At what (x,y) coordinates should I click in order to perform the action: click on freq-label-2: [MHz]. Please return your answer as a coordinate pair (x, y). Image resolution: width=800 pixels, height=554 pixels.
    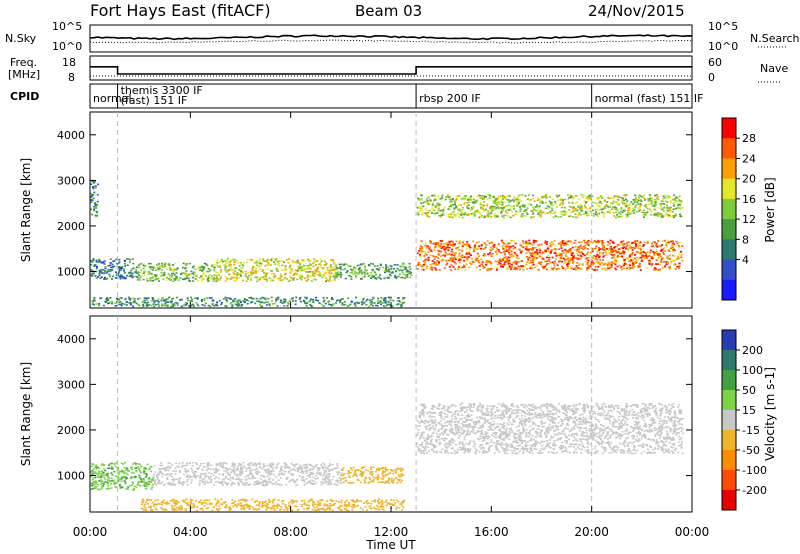
    Looking at the image, I should click on (24, 74).